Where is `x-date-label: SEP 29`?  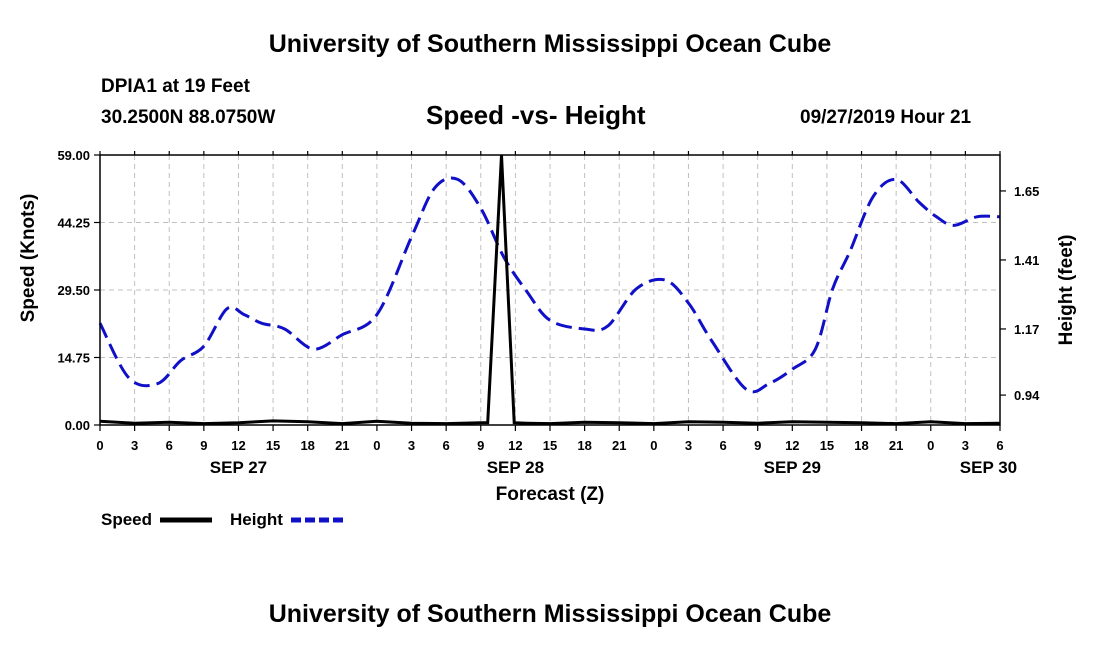
x-date-label: SEP 29 is located at coordinates (792, 467).